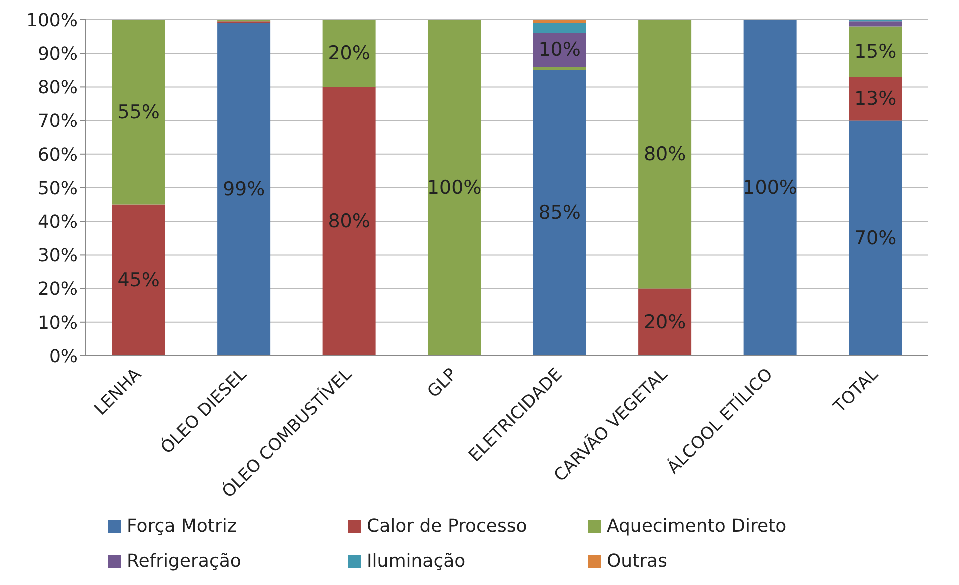 This screenshot has width=959, height=585. What do you see at coordinates (63, 357) in the screenshot?
I see `y-tick-label: 0%` at bounding box center [63, 357].